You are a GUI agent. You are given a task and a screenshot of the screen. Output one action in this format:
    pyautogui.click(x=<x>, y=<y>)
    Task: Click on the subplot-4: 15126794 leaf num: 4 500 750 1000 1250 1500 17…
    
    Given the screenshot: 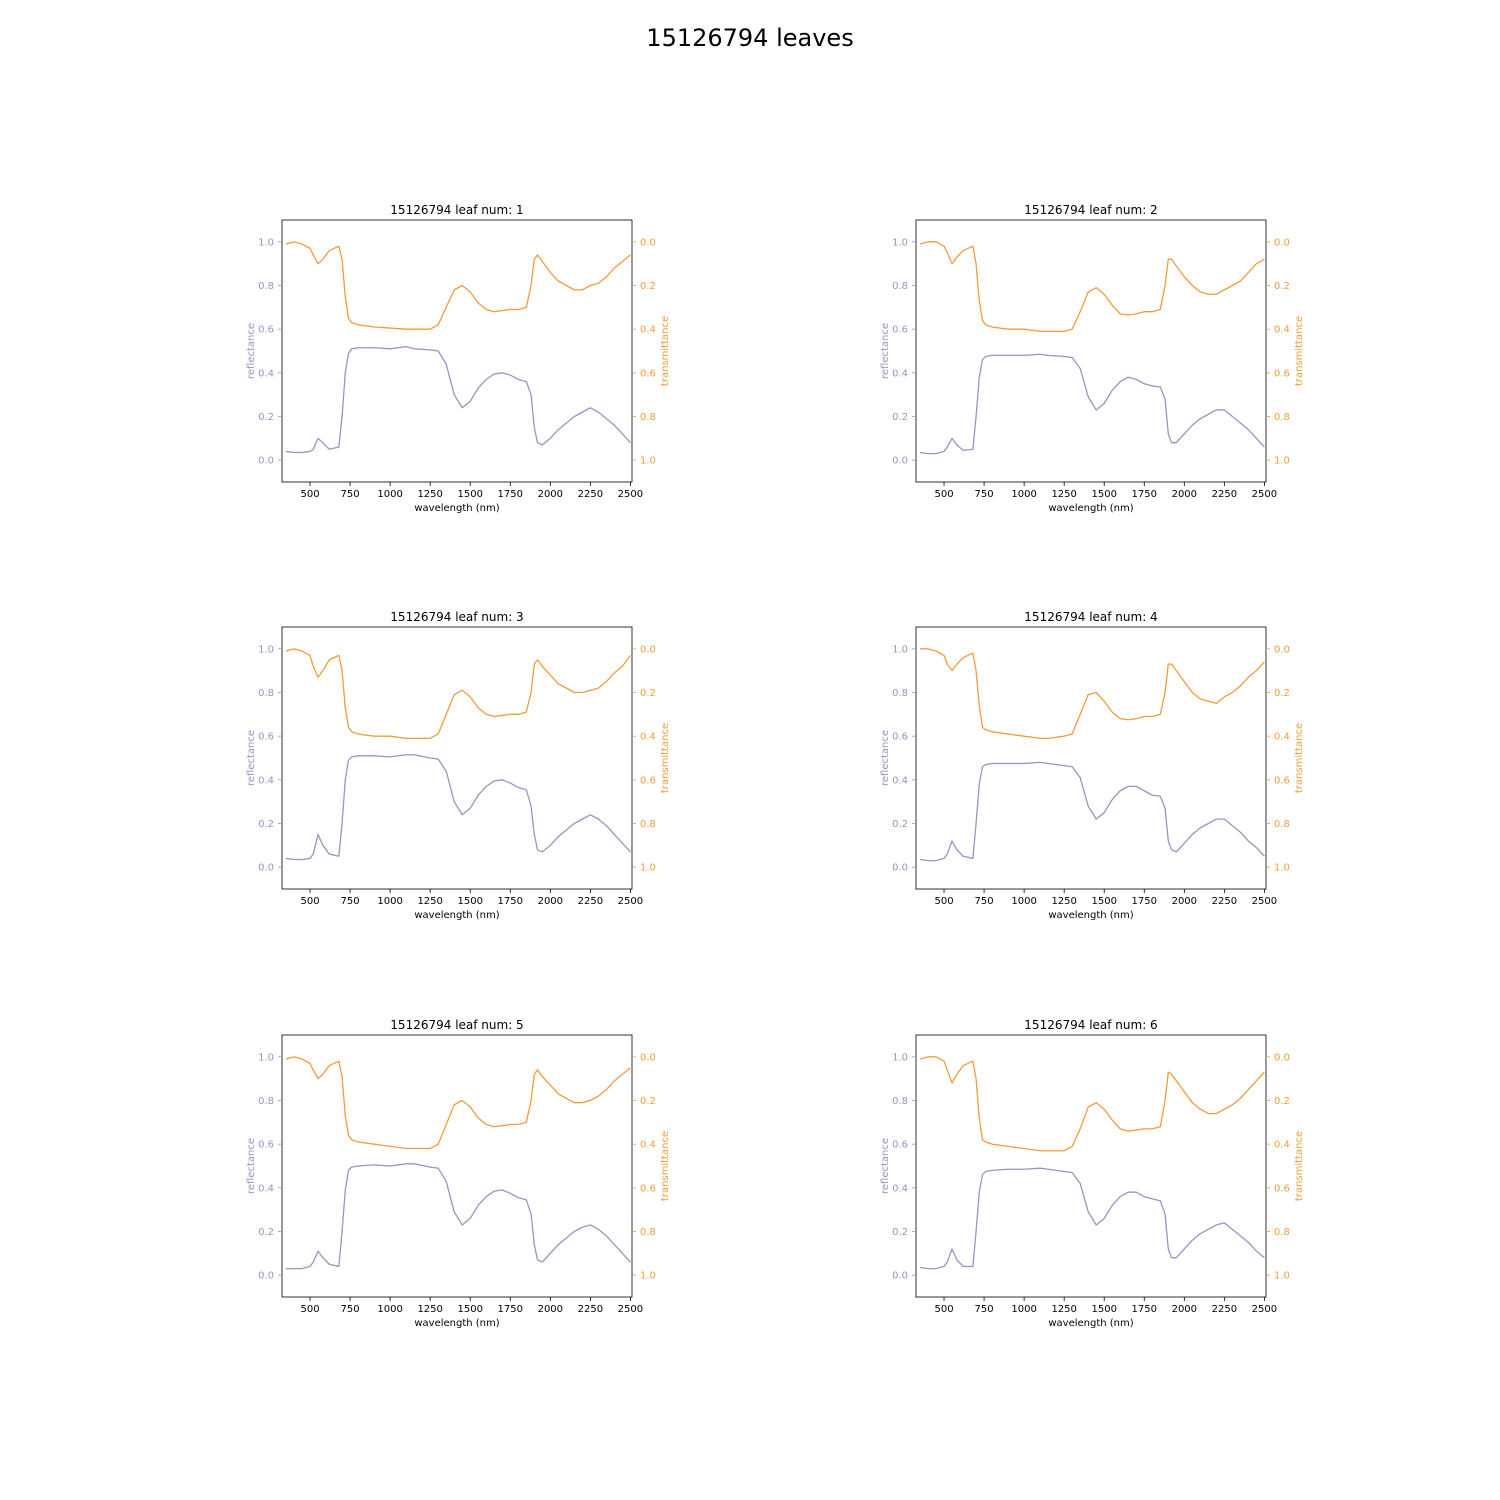 What is the action you would take?
    pyautogui.click(x=1092, y=765)
    